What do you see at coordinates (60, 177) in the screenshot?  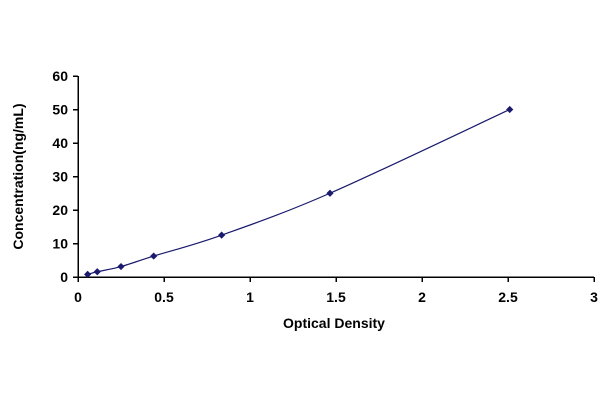 I see `y-tick-label: 30` at bounding box center [60, 177].